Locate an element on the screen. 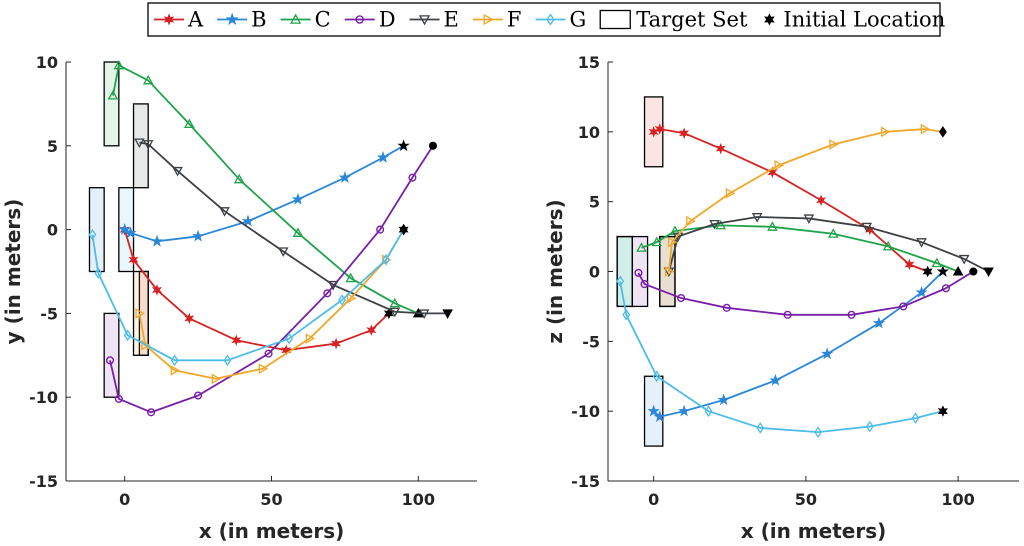 The height and width of the screenshot is (546, 1024). target-set-F is located at coordinates (140, 313).